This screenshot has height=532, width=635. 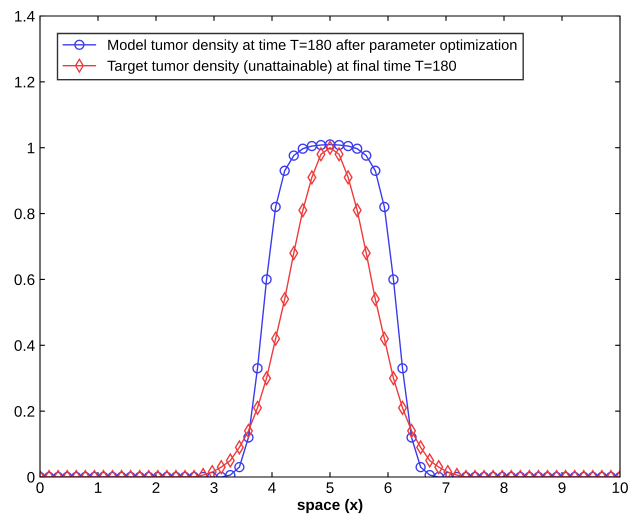 What do you see at coordinates (504, 488) in the screenshot?
I see `x-tick-label: 8` at bounding box center [504, 488].